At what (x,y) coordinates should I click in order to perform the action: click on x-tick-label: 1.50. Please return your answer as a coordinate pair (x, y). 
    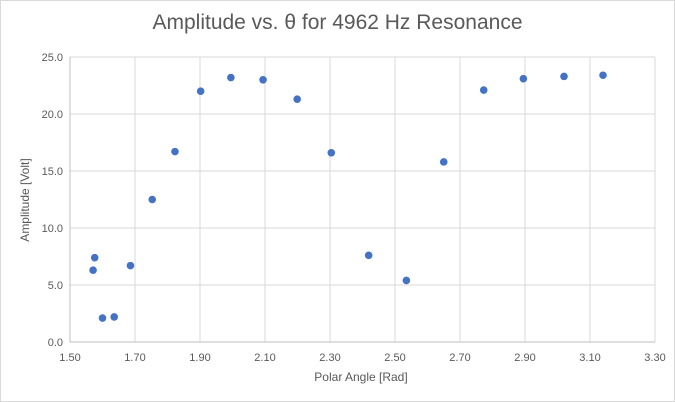
    Looking at the image, I should click on (69, 358).